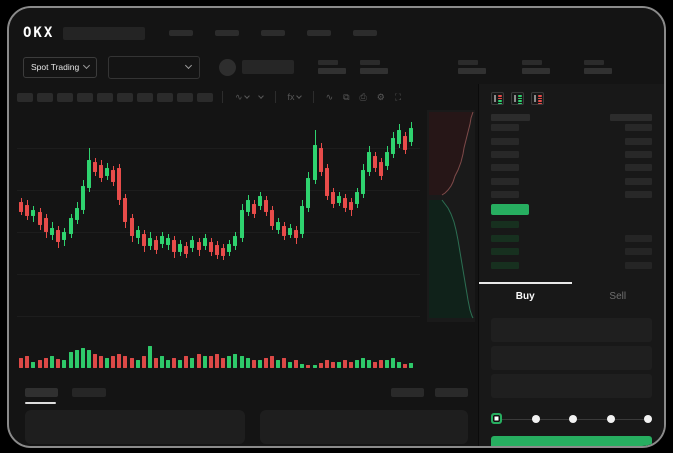  Describe the element at coordinates (346, 96) in the screenshot. I see `compare-icon: ⧉` at that location.